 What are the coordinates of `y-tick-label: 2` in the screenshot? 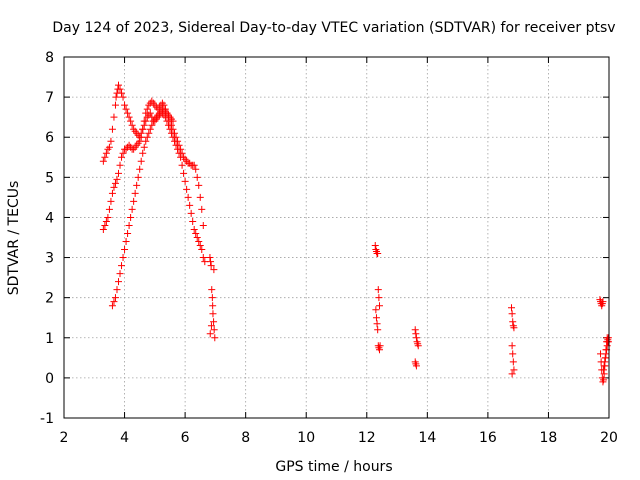 It's located at (49, 299).